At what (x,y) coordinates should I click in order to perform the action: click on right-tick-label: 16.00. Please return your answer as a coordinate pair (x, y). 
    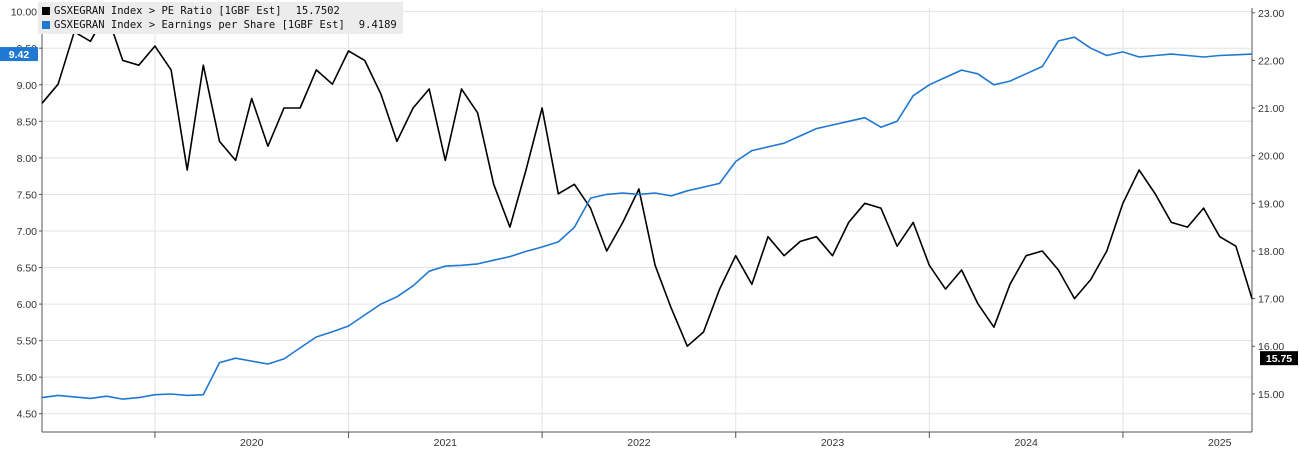
    Looking at the image, I should click on (1271, 347).